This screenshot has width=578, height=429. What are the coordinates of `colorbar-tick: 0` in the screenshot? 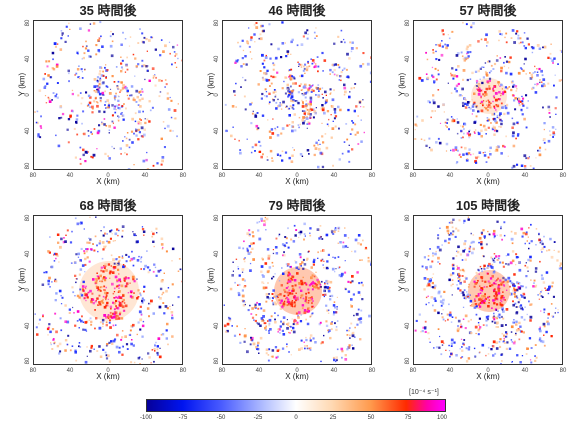 It's located at (296, 418).